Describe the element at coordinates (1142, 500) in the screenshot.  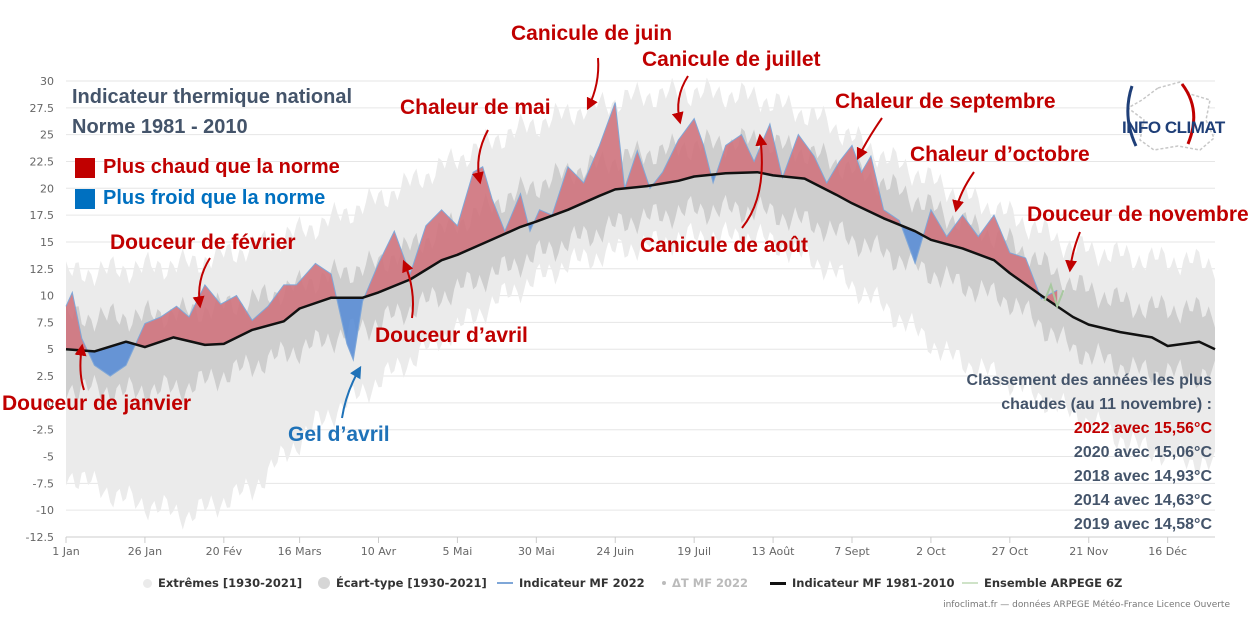
I see `ranking-row-4: 2014 avec 14,63°C` at that location.